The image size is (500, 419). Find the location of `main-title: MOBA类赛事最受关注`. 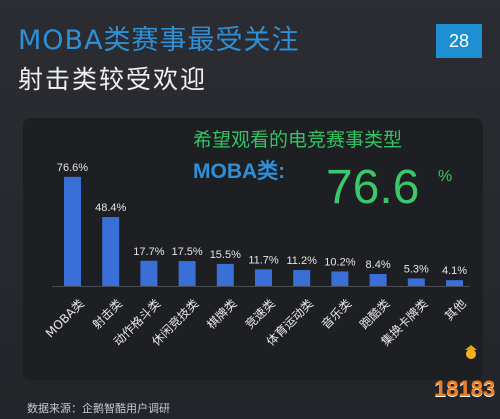

main-title: MOBA类赛事最受关注 is located at coordinates (159, 40).